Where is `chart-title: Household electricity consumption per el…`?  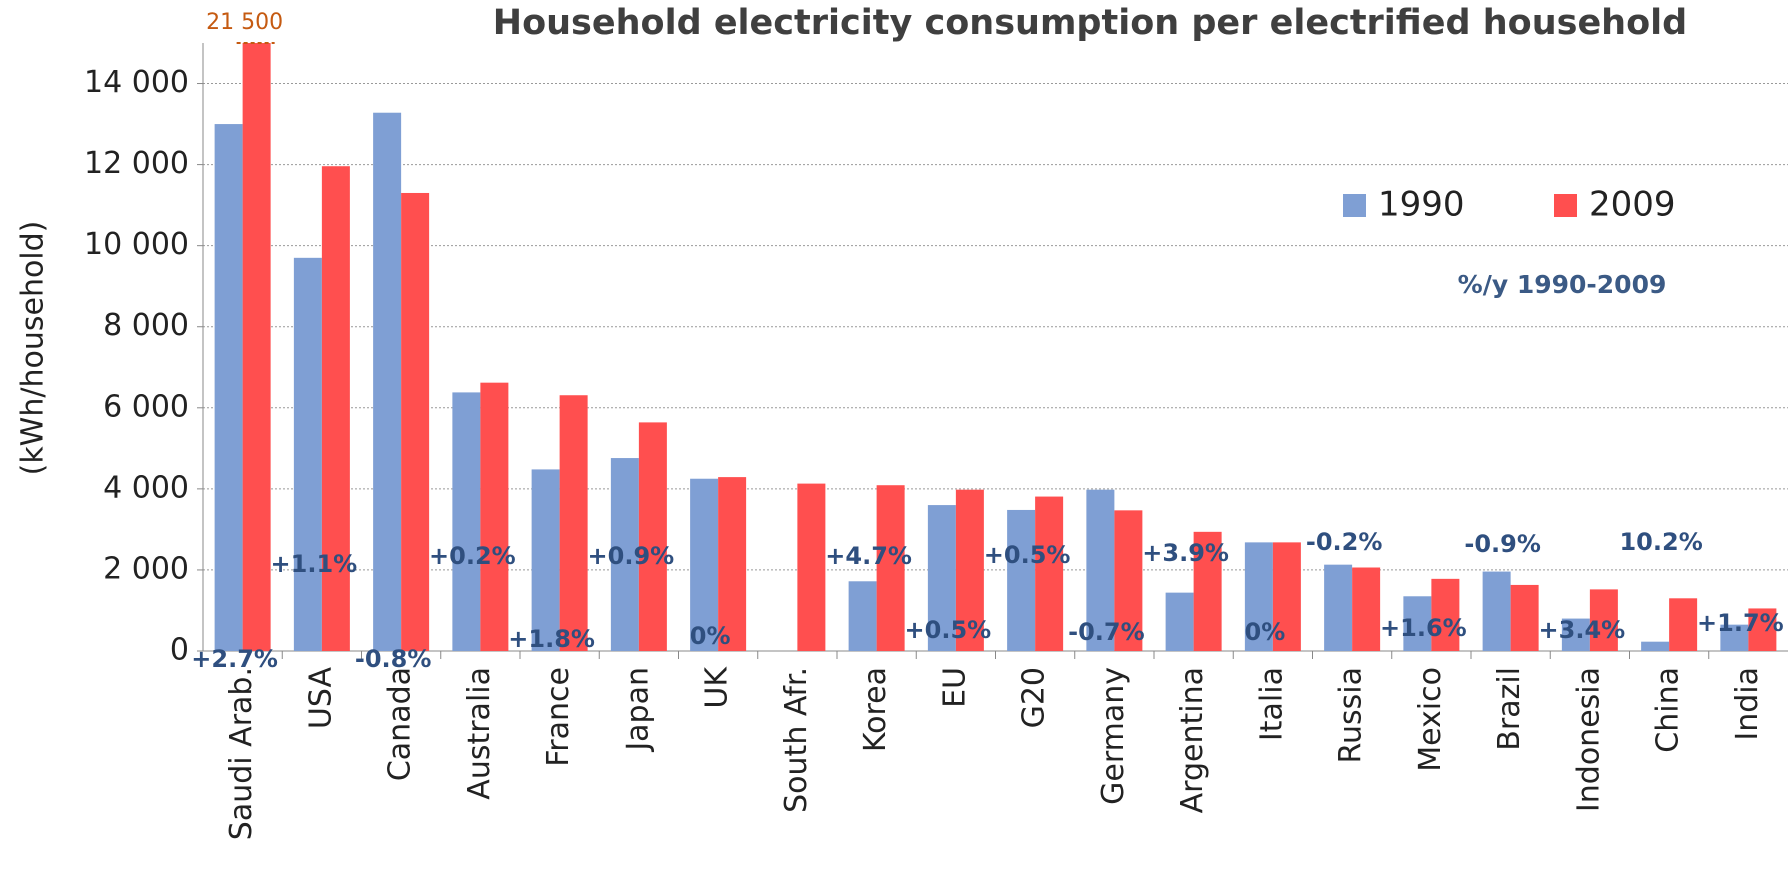 chart-title: Household electricity consumption per el… is located at coordinates (1090, 23).